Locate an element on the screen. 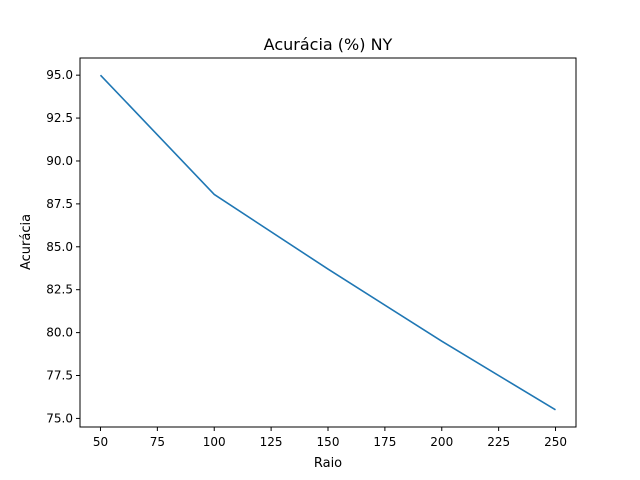  x-tick-label: 250 is located at coordinates (555, 442).